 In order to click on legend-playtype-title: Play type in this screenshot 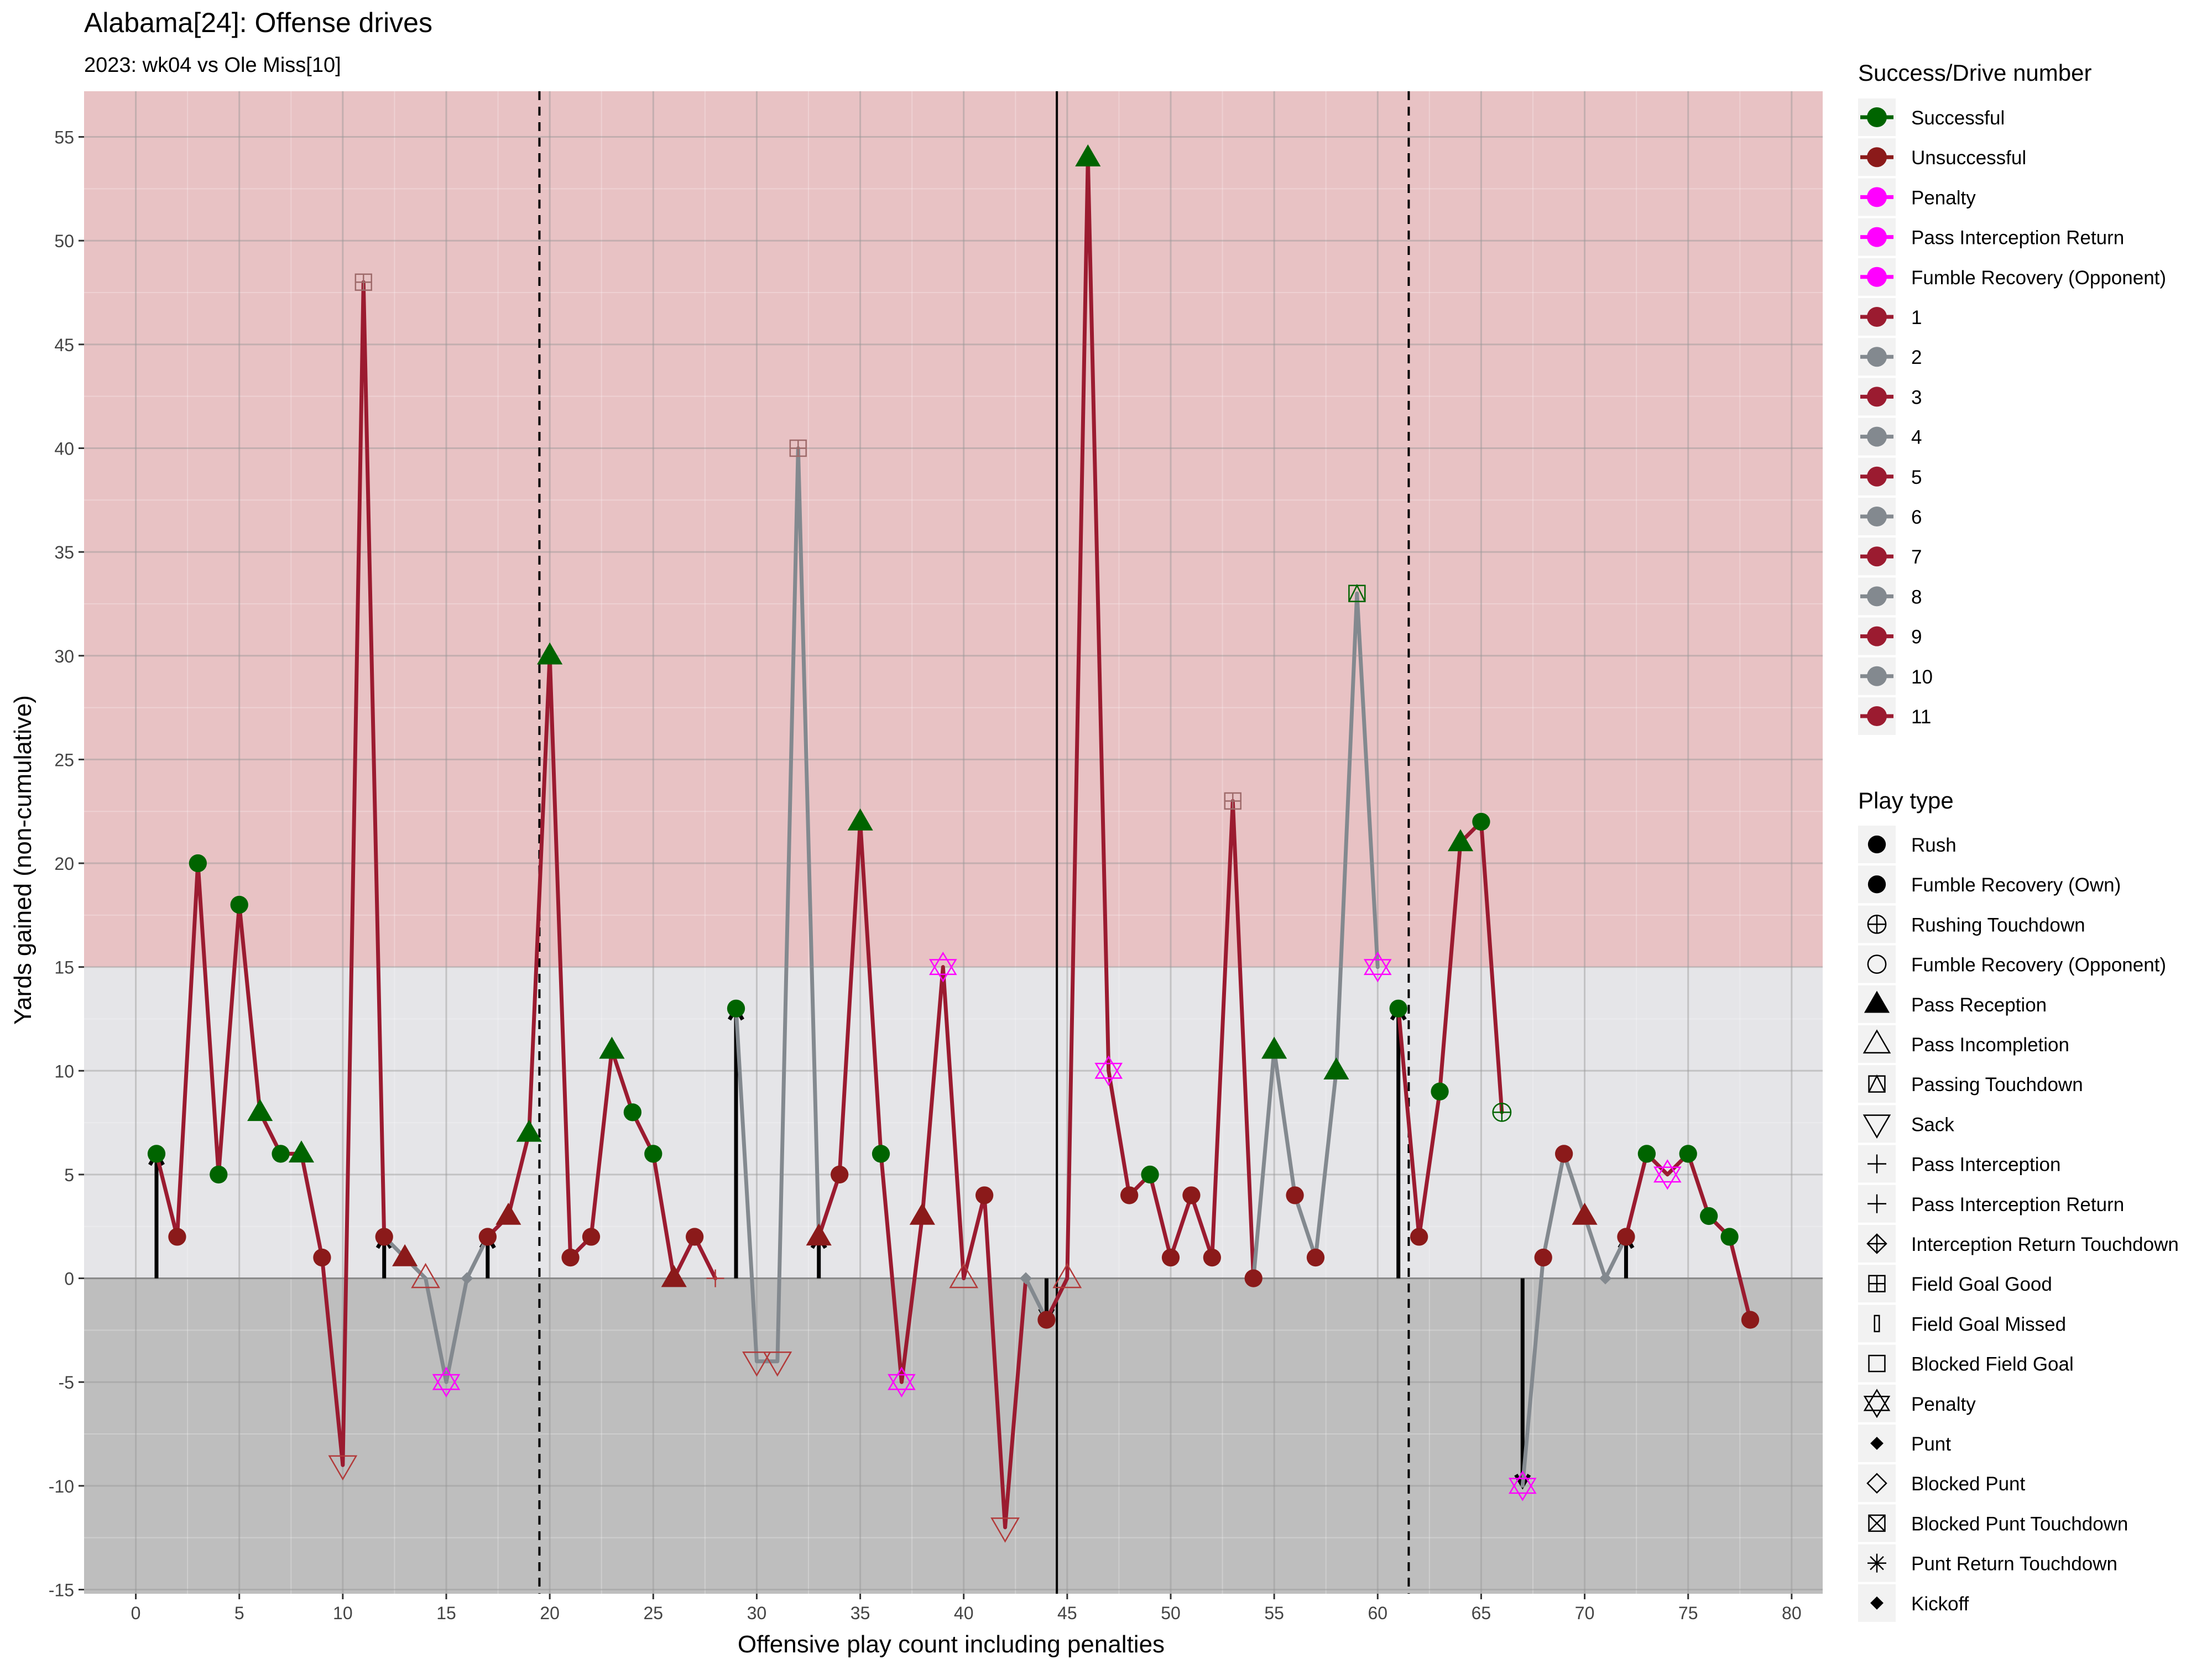, I will do `click(1906, 800)`.